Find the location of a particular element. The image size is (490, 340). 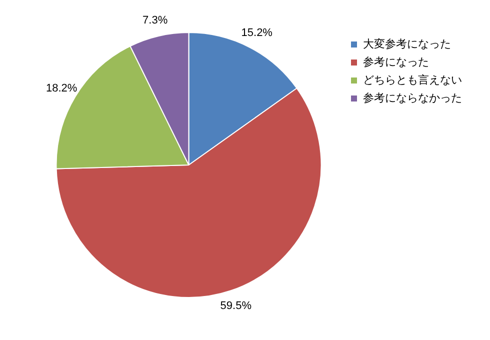

legend-label: 参考になった is located at coordinates (396, 62).